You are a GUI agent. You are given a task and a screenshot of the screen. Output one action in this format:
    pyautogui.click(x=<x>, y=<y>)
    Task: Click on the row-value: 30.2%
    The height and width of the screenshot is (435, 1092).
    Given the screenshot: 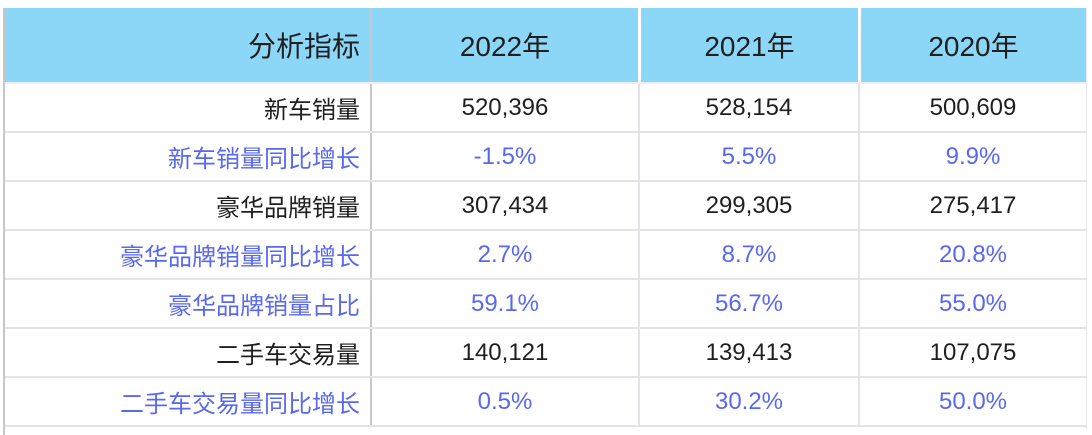 What is the action you would take?
    pyautogui.click(x=748, y=401)
    